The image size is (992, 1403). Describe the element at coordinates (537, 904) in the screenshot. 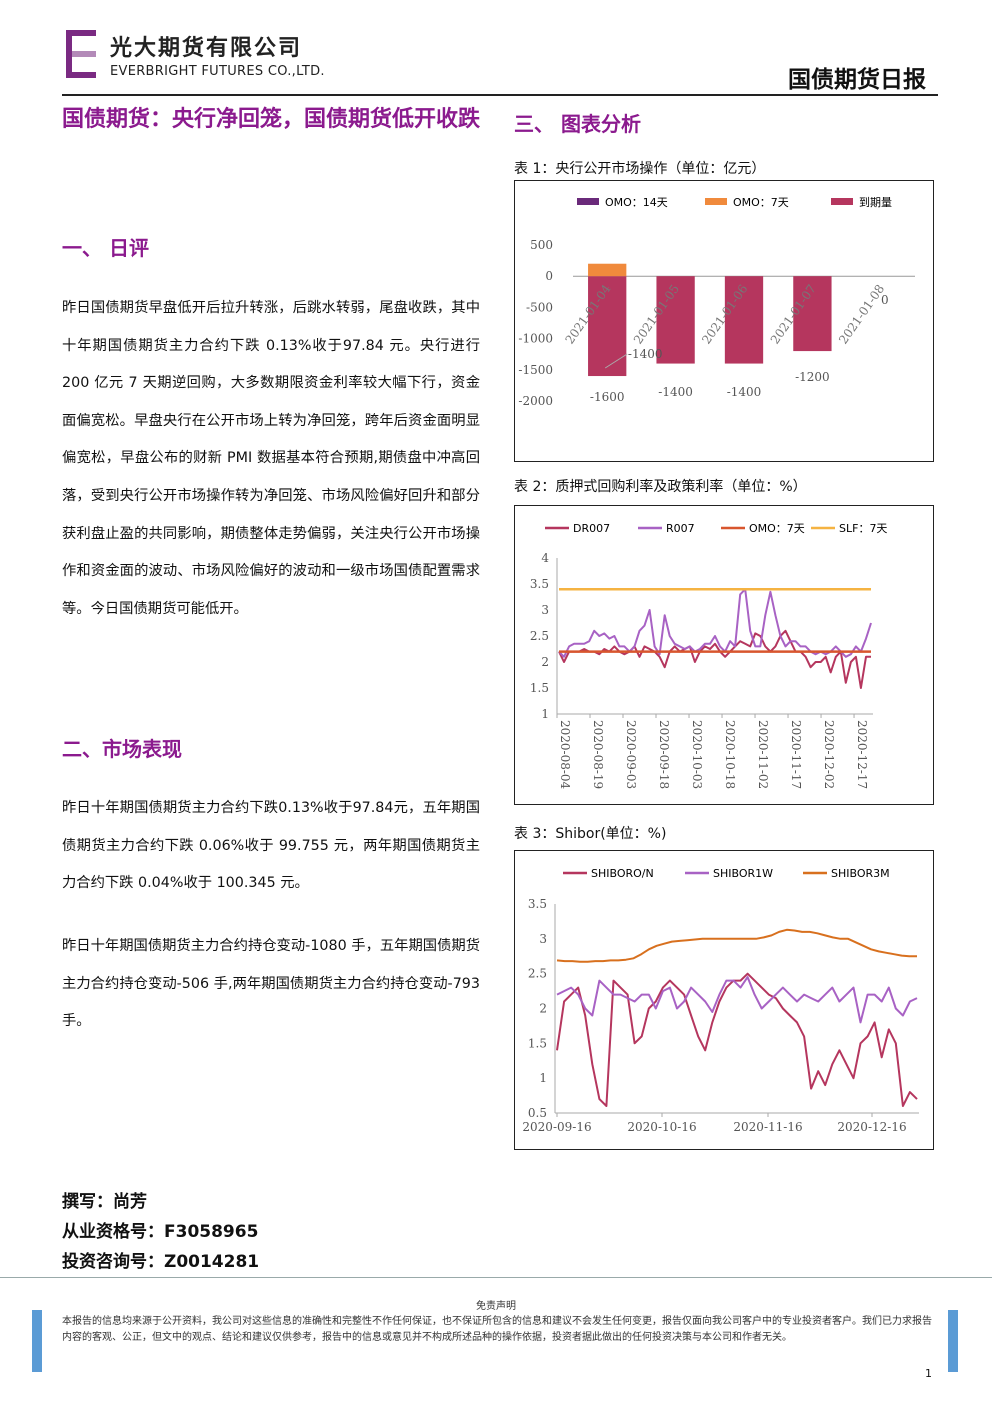

I see `y-tick-label-0: 3.5` at that location.